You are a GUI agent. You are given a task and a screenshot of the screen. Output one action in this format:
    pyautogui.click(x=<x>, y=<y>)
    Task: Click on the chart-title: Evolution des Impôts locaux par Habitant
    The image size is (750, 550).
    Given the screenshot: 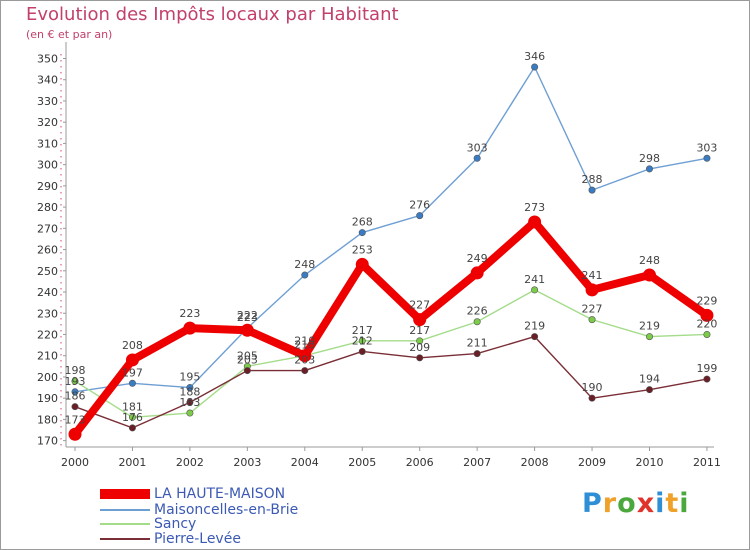 What is the action you would take?
    pyautogui.click(x=212, y=14)
    